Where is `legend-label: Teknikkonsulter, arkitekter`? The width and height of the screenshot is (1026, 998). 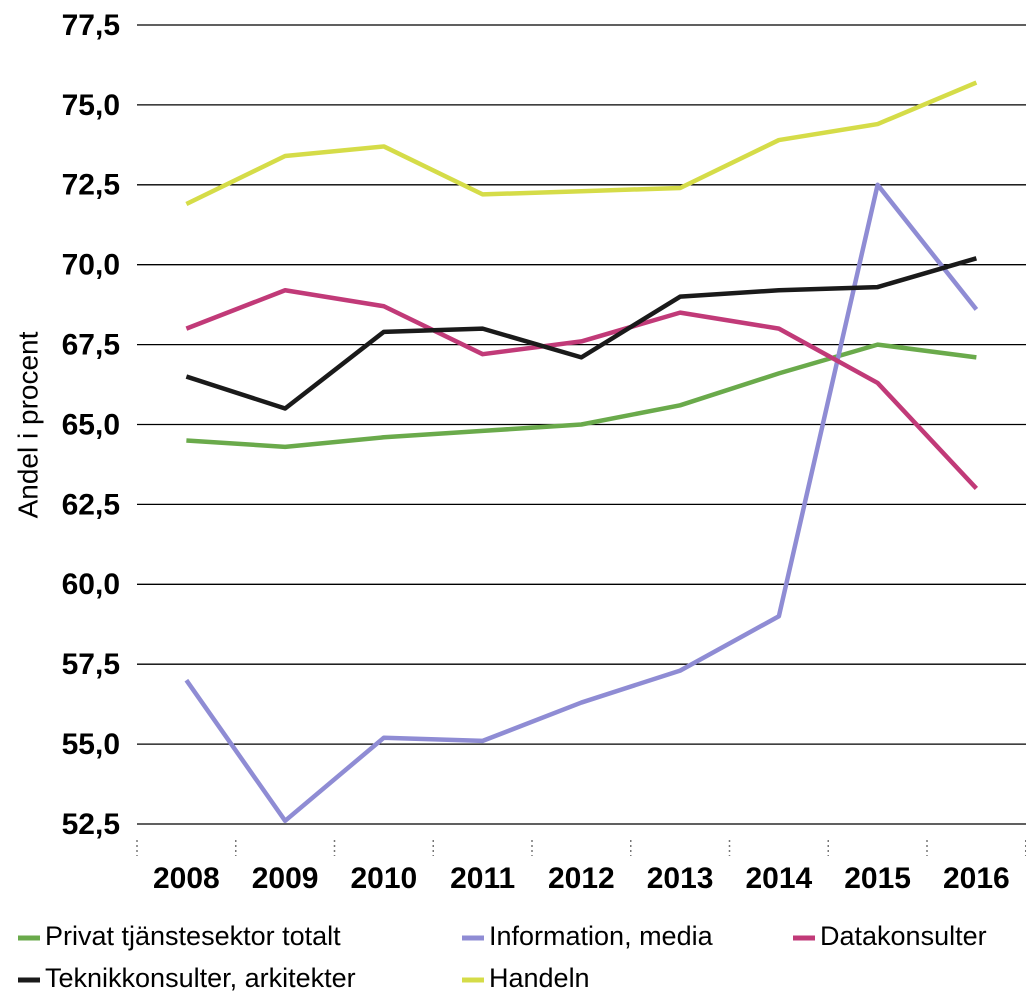
legend-label: Teknikkonsulter, arkitekter is located at coordinates (200, 978).